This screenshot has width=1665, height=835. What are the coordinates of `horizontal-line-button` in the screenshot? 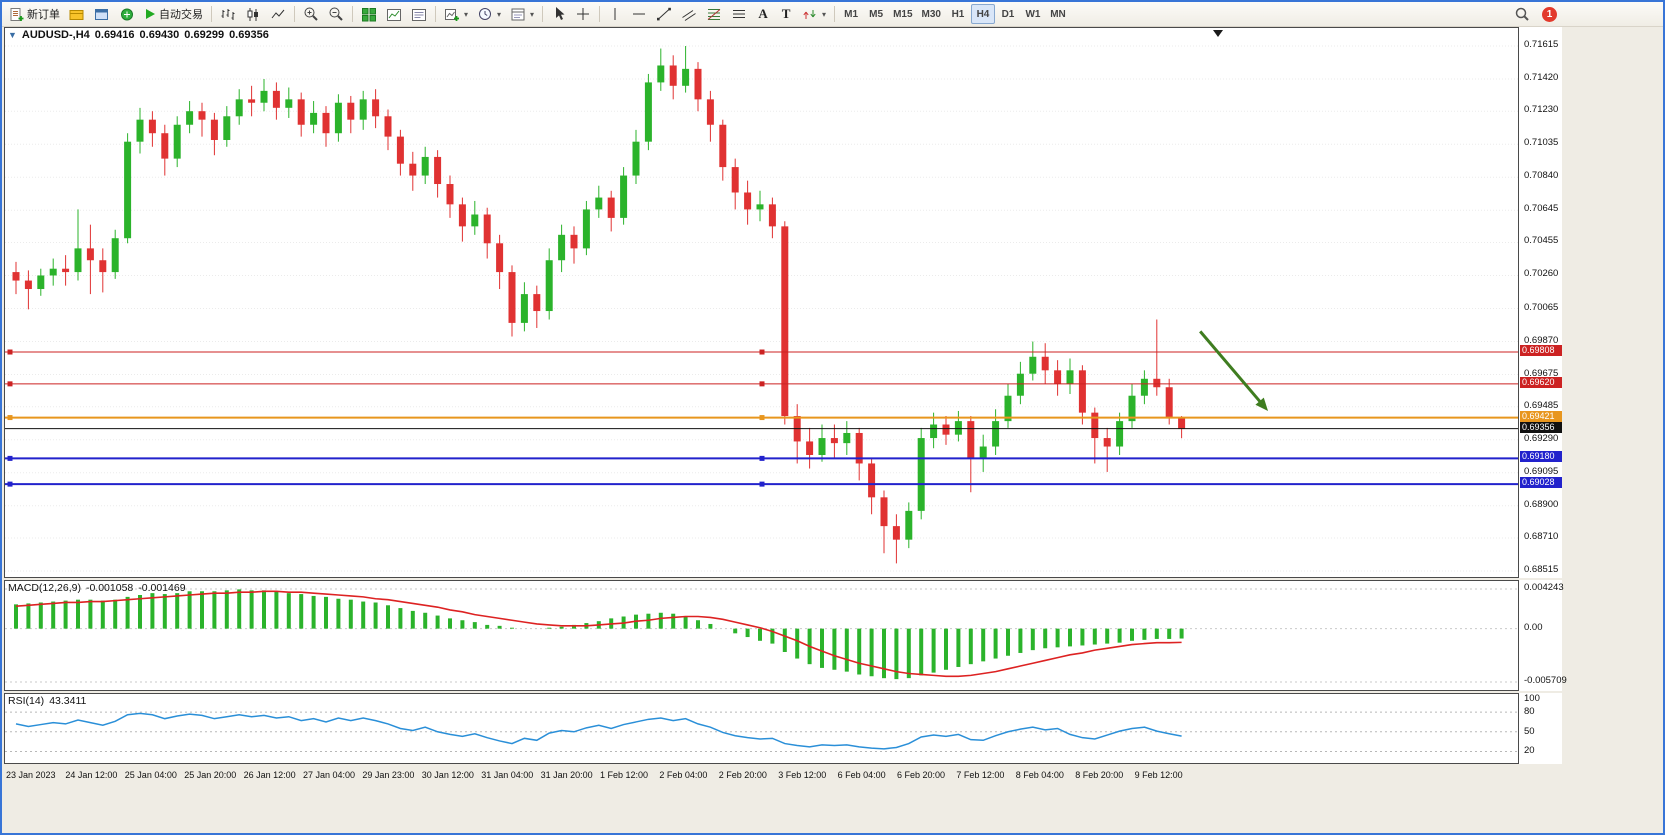 It's located at (639, 14).